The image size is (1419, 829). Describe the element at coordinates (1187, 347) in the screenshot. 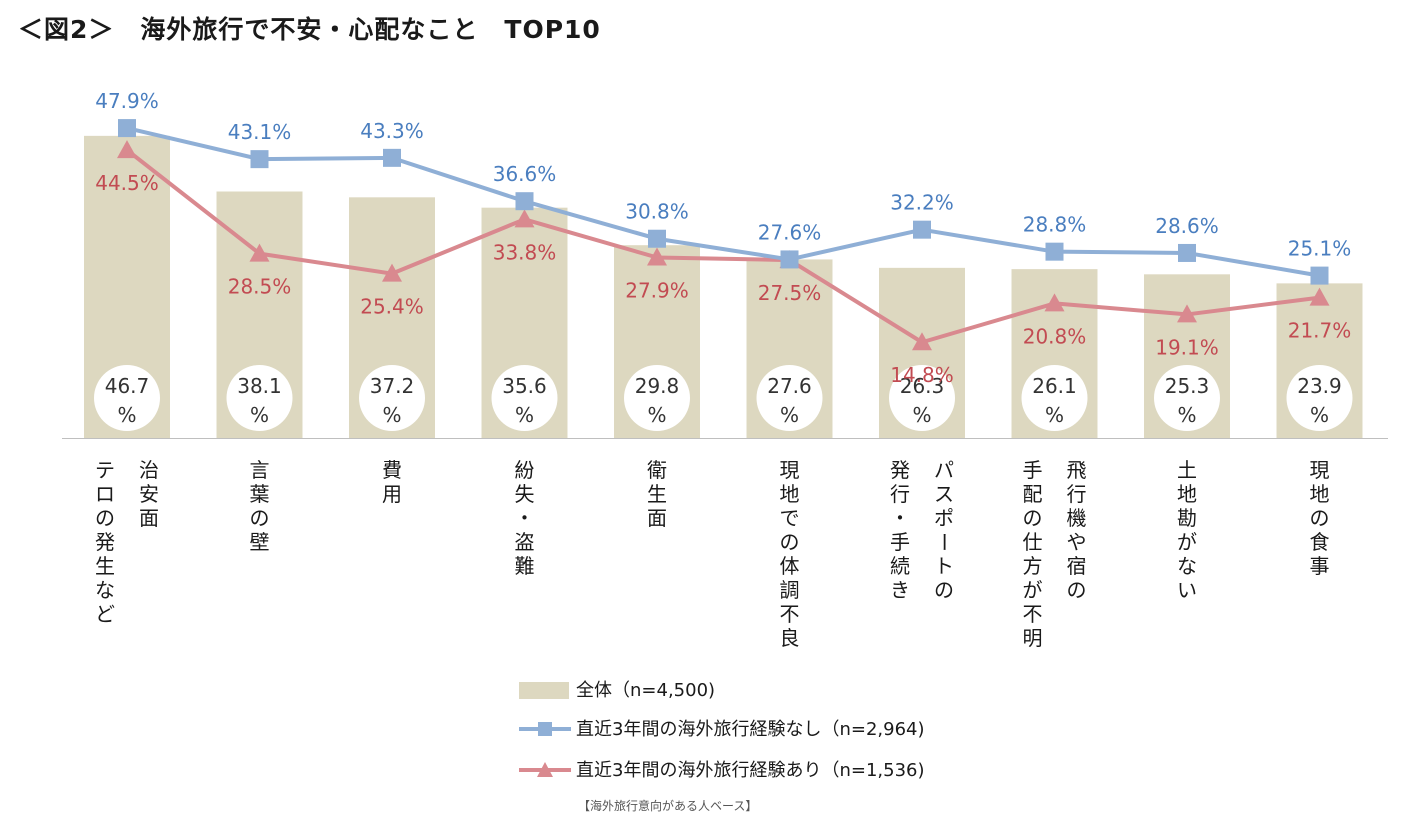

I see `exp-value-label-9: 19.1%` at that location.